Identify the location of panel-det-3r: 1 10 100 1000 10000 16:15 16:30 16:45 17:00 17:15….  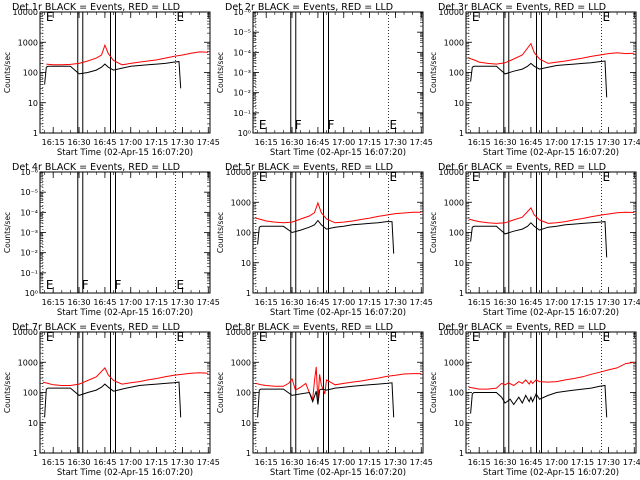
(534, 80).